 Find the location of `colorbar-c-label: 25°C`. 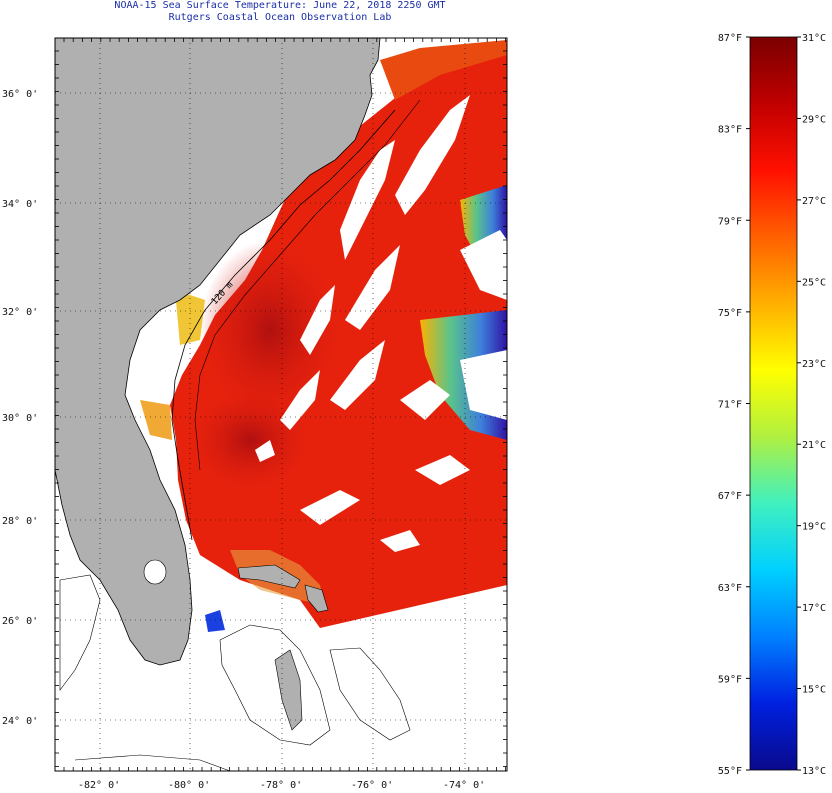

colorbar-c-label: 25°C is located at coordinates (814, 282).